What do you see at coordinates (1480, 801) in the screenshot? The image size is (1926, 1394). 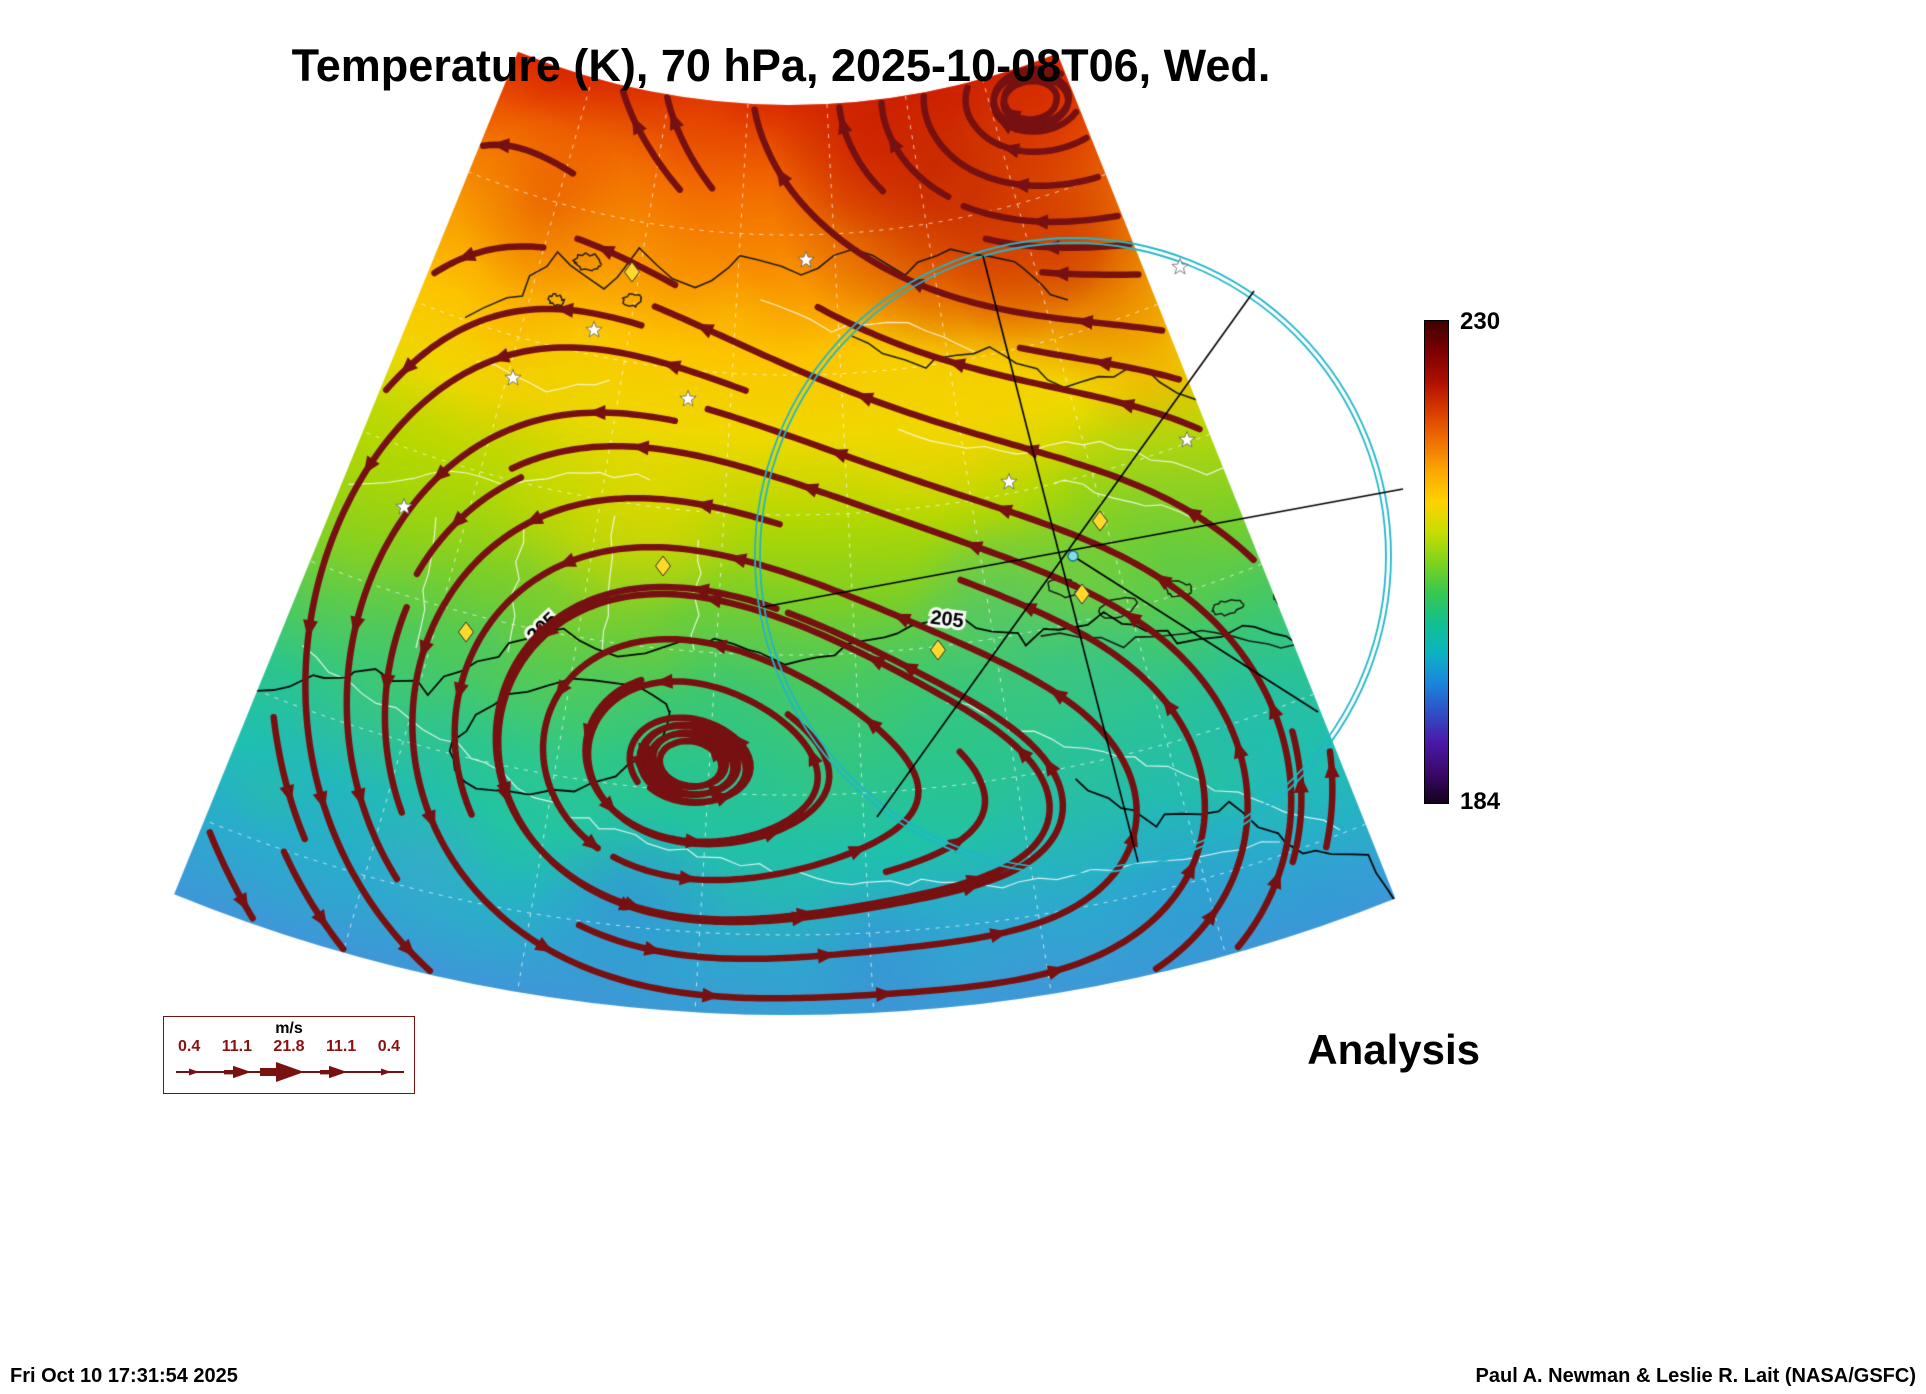 I see `colorbar-min-label: 184` at bounding box center [1480, 801].